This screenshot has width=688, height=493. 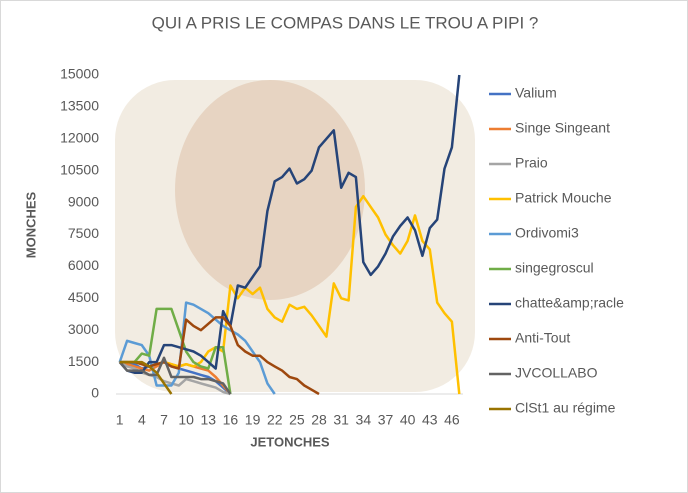 I want to click on x-tick-label: 40, so click(x=408, y=420).